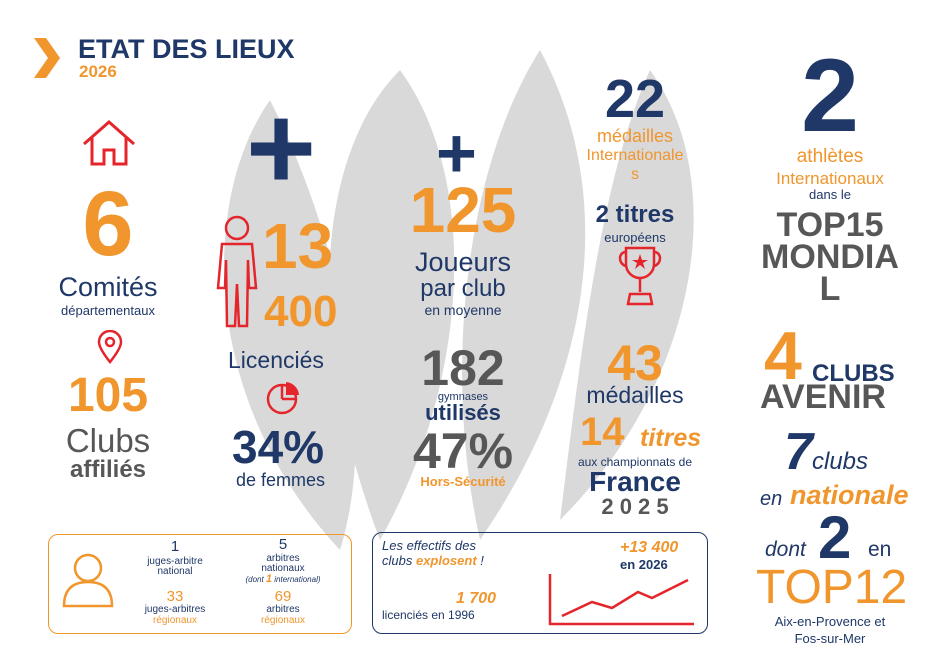  I want to click on hors-securite-label: Hors-Sécurité, so click(463, 481).